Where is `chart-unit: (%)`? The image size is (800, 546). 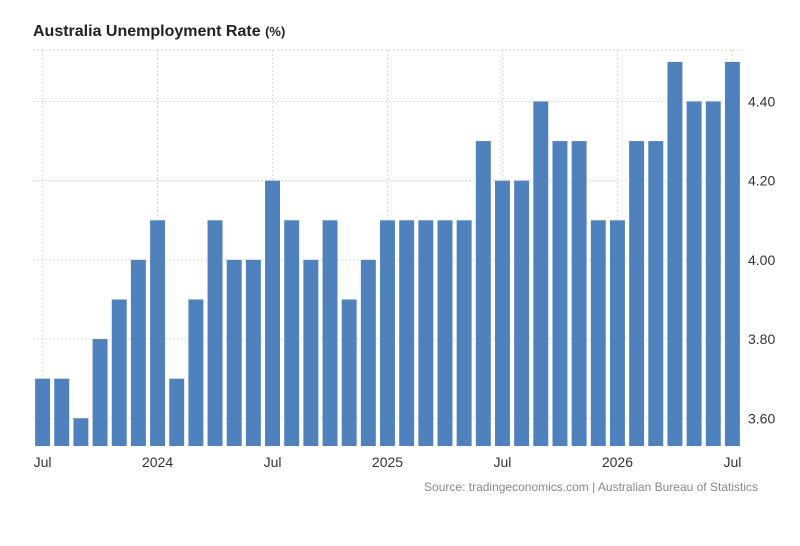
chart-unit: (%) is located at coordinates (275, 31).